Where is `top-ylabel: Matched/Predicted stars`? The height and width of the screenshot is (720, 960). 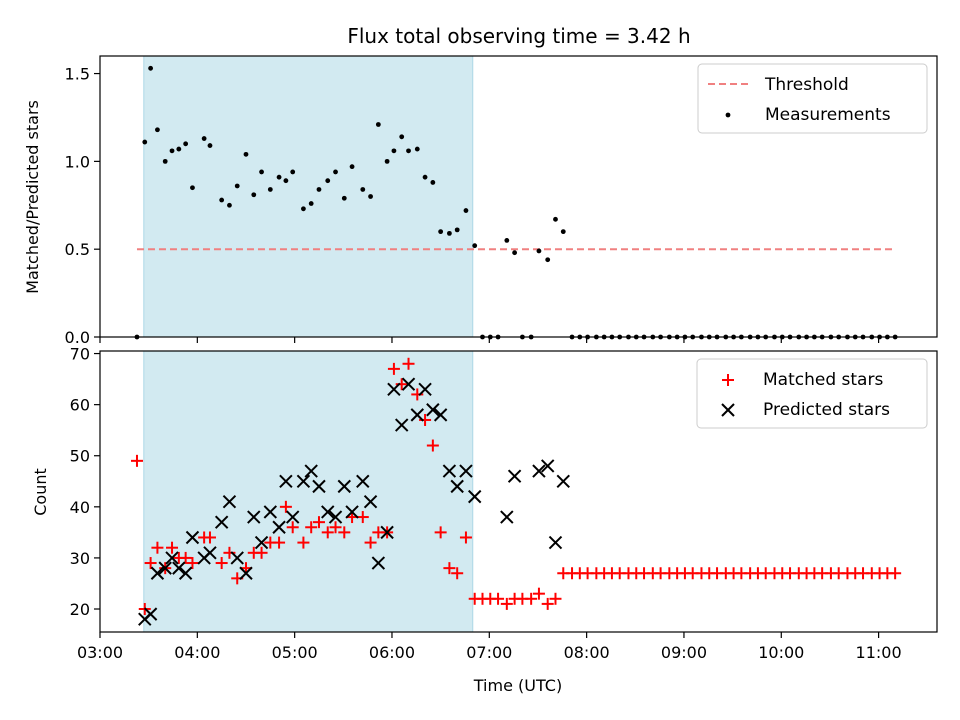
top-ylabel: Matched/Predicted stars is located at coordinates (32, 197).